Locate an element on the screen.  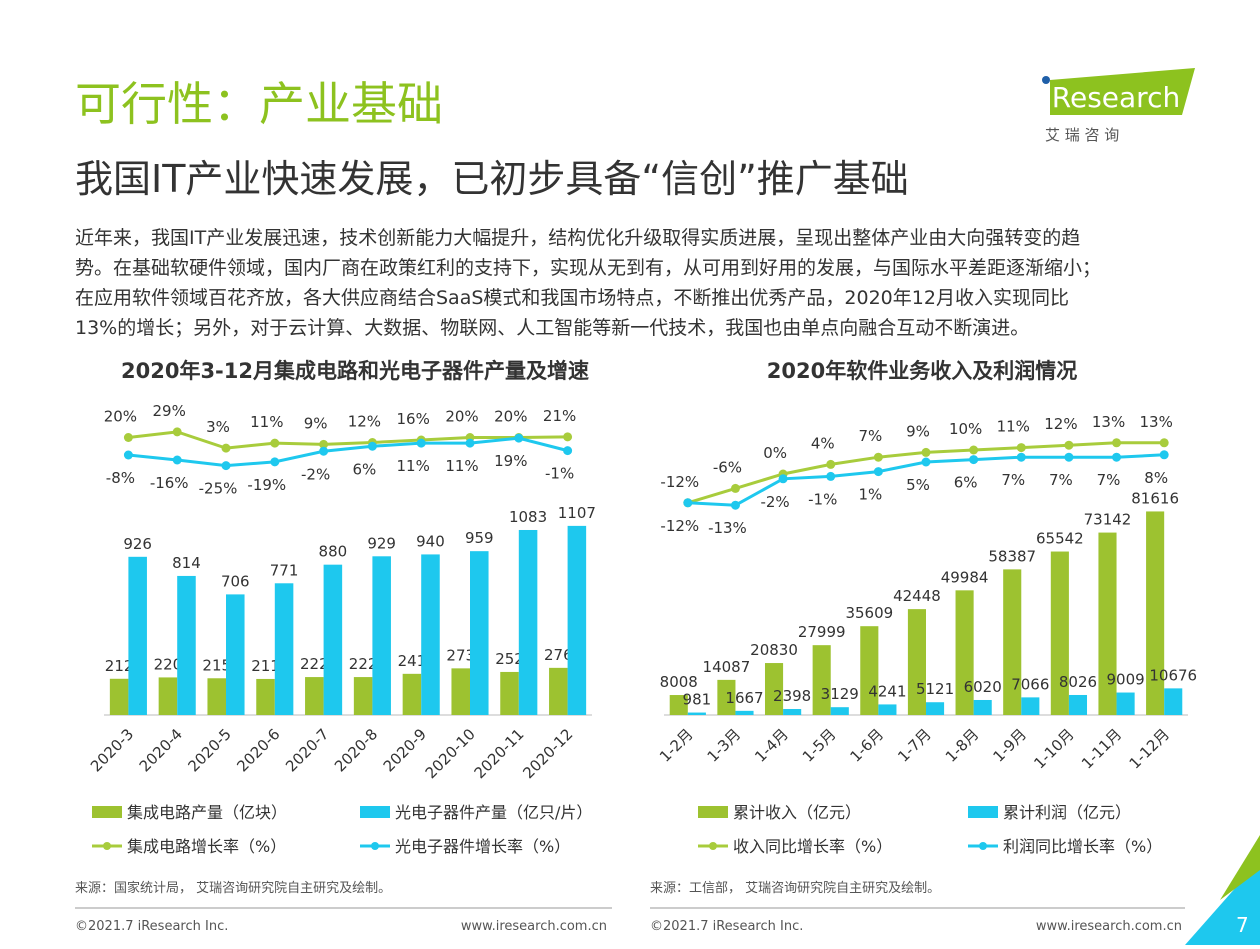
line-label: 13% is located at coordinates (1108, 422).